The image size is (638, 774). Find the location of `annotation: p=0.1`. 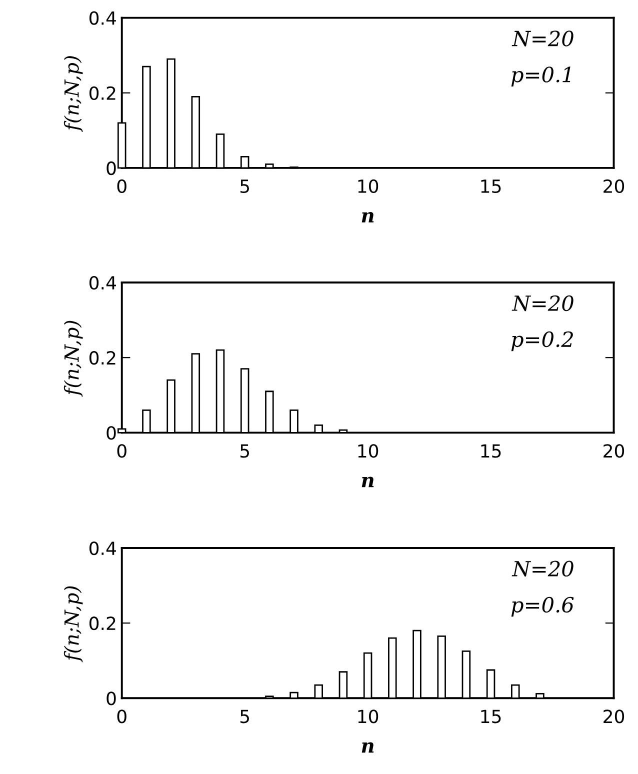

annotation: p=0.1 is located at coordinates (540, 76).